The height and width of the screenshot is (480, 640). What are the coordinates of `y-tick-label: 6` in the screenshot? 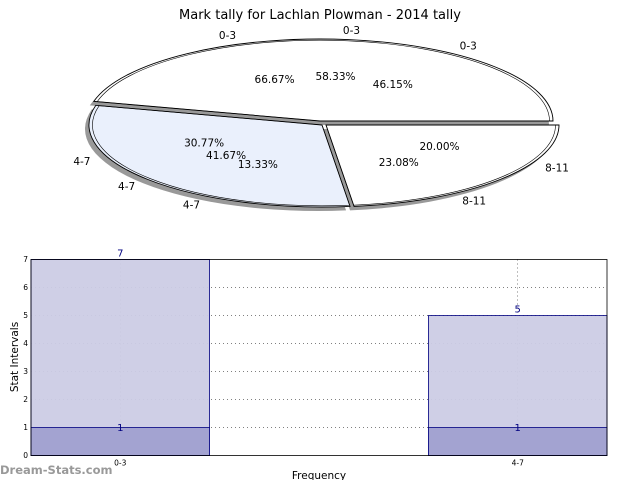 It's located at (25, 287).